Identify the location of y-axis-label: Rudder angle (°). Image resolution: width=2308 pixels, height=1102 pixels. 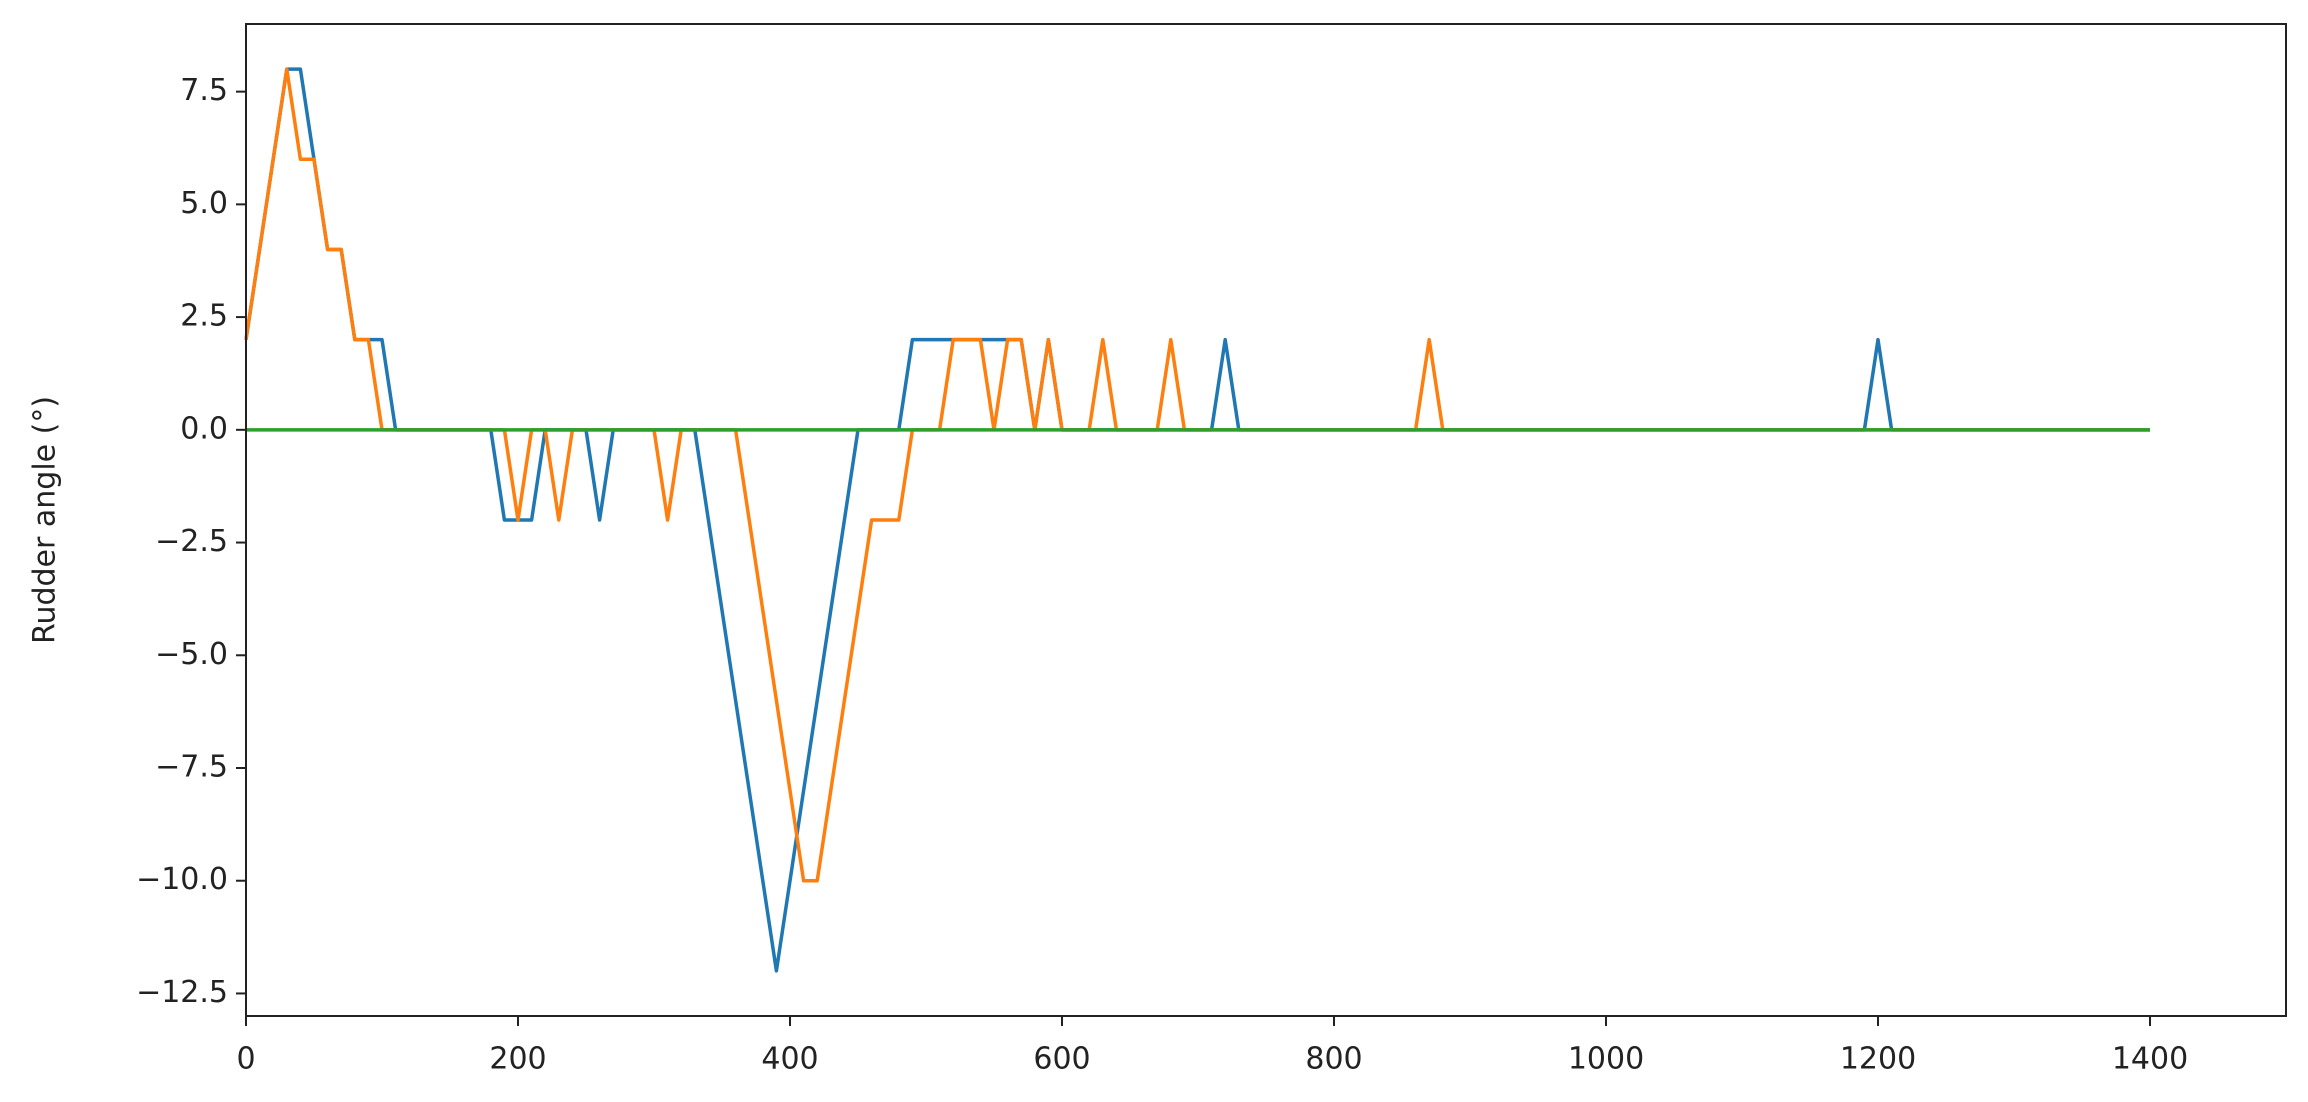
(45, 520).